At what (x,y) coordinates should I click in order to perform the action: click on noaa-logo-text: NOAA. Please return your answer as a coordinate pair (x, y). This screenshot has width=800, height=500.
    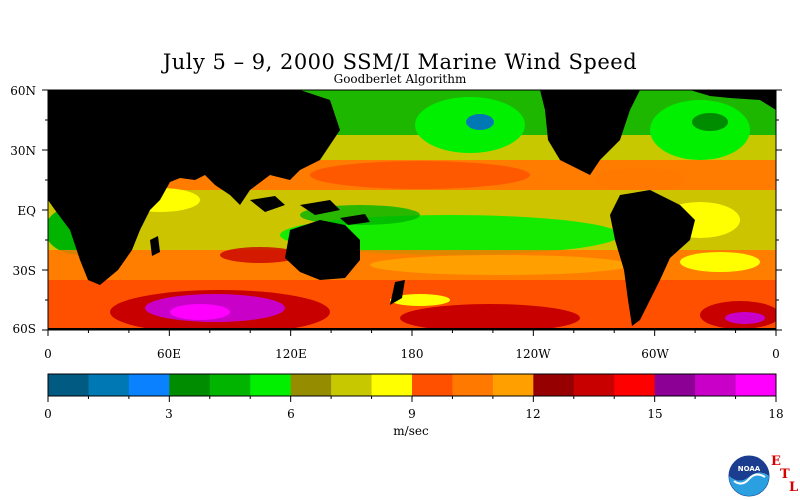
    Looking at the image, I should click on (749, 469).